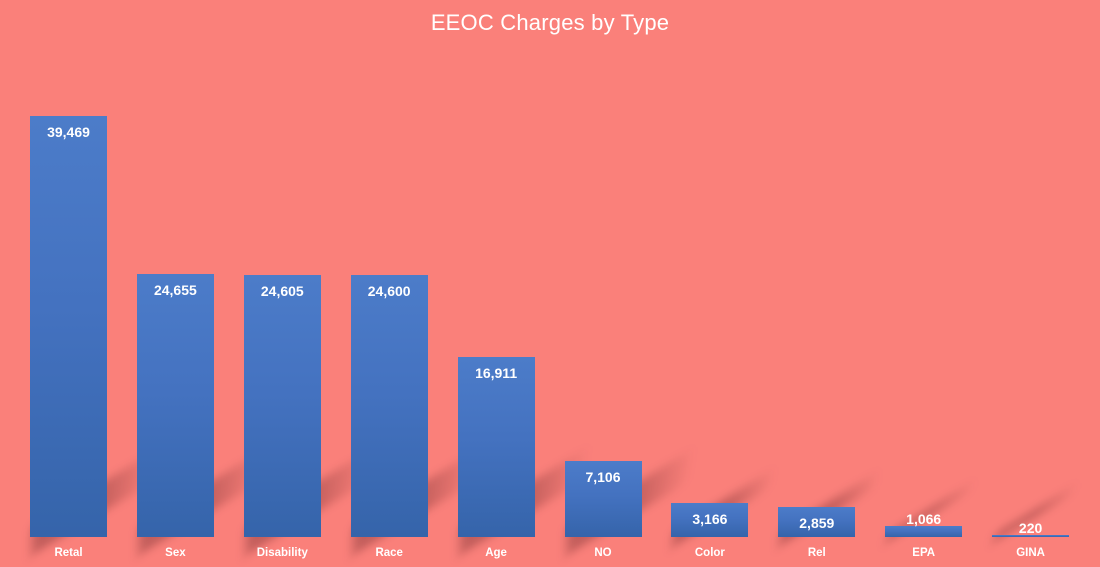  I want to click on bar-value-label: 16,911, so click(496, 372).